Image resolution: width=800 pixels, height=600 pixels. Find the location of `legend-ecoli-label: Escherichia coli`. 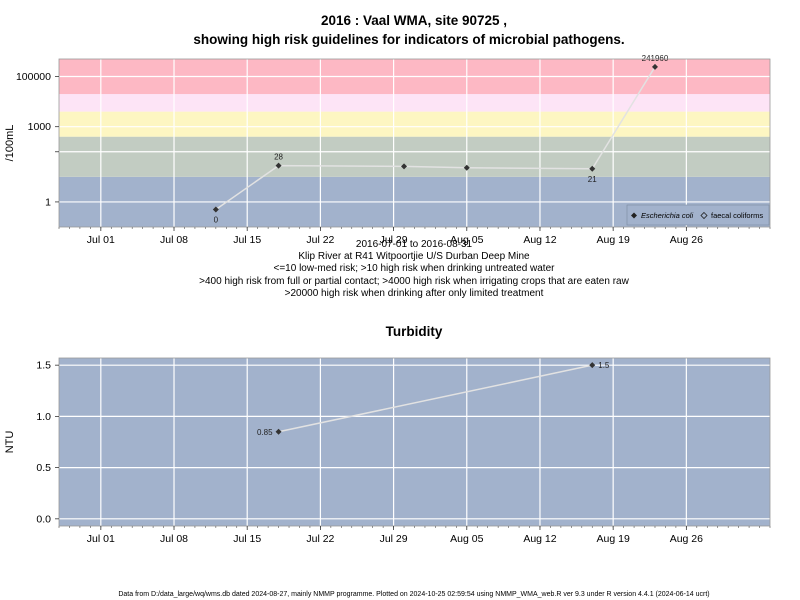

legend-ecoli-label: Escherichia coli is located at coordinates (667, 215).